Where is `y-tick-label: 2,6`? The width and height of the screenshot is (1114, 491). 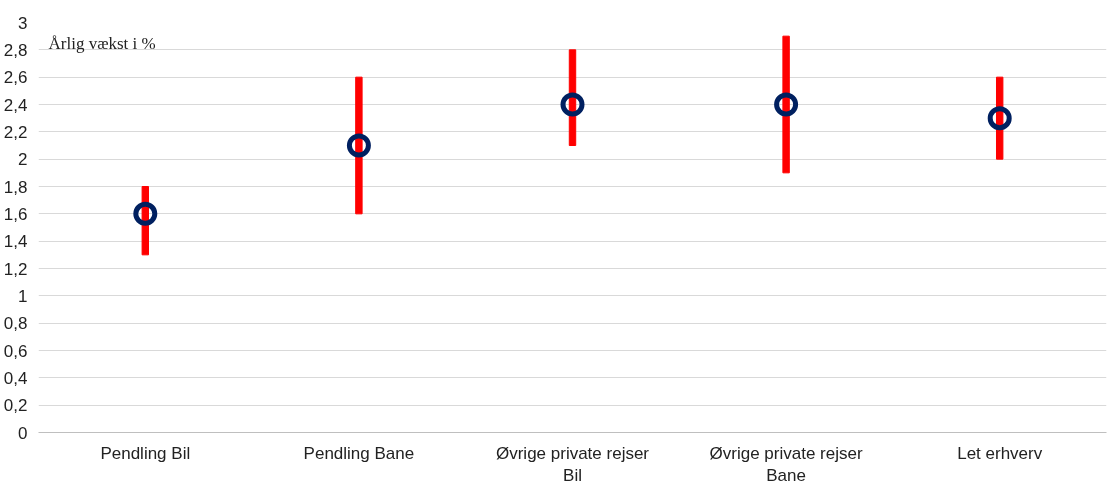
y-tick-label: 2,6 is located at coordinates (15, 78).